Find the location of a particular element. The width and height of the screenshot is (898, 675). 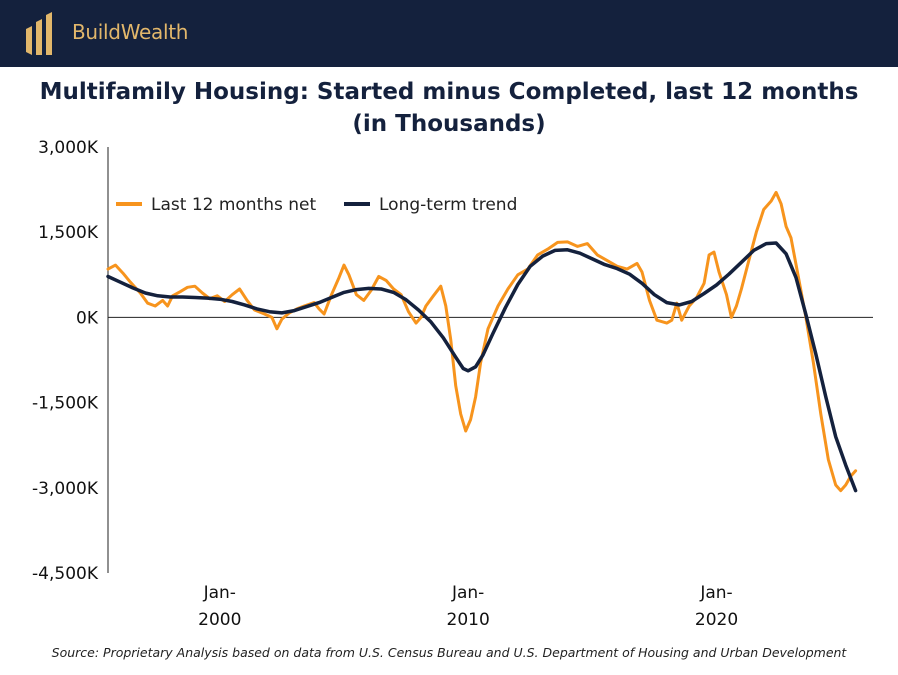

buildwealth-logo-icon is located at coordinates (39, 33).